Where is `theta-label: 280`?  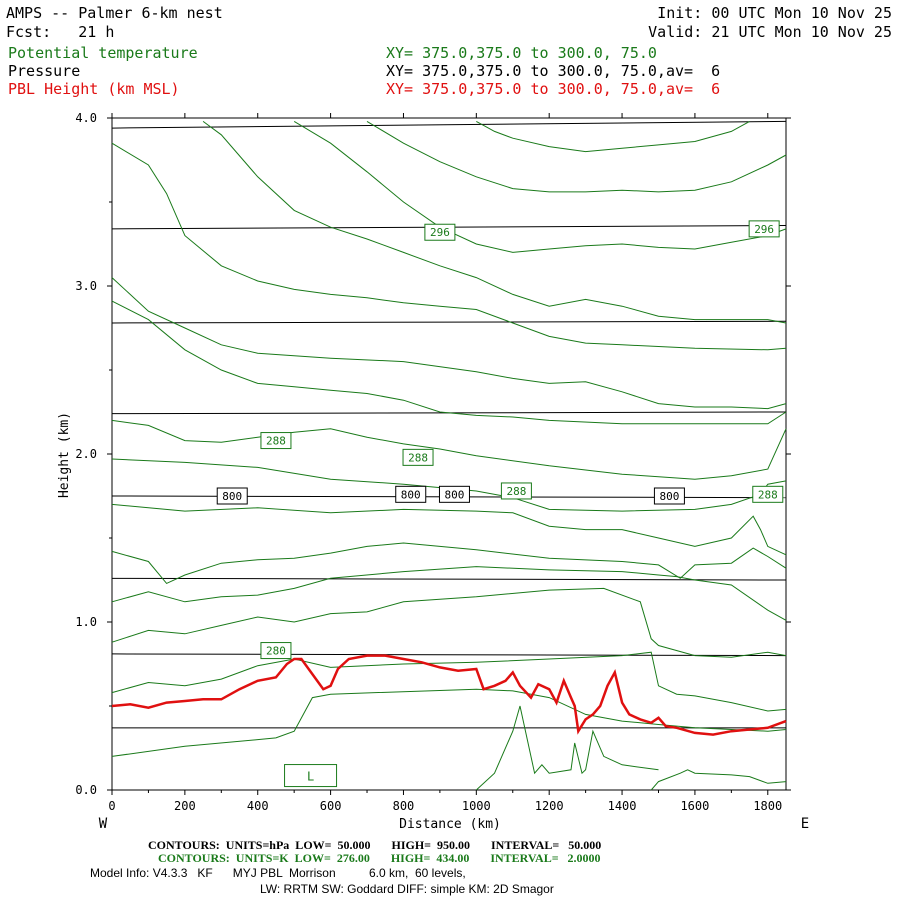
theta-label: 280 is located at coordinates (276, 651).